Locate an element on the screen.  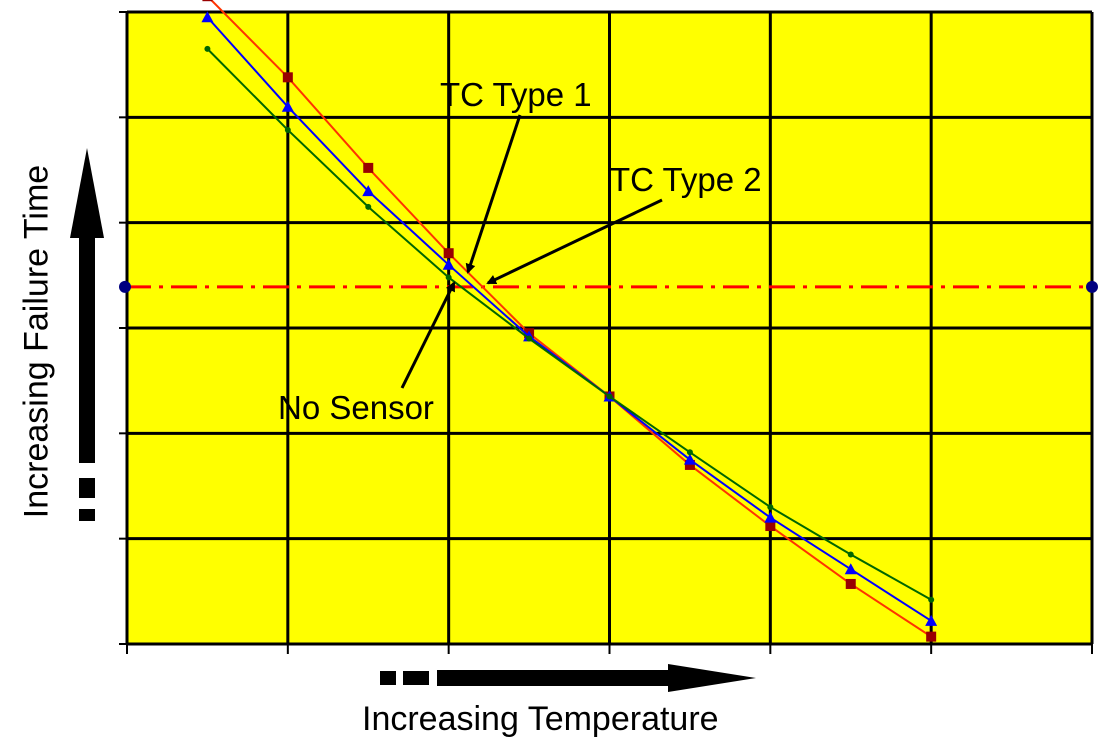
y-axis-label: Increasing Failure Time is located at coordinates (36, 341).